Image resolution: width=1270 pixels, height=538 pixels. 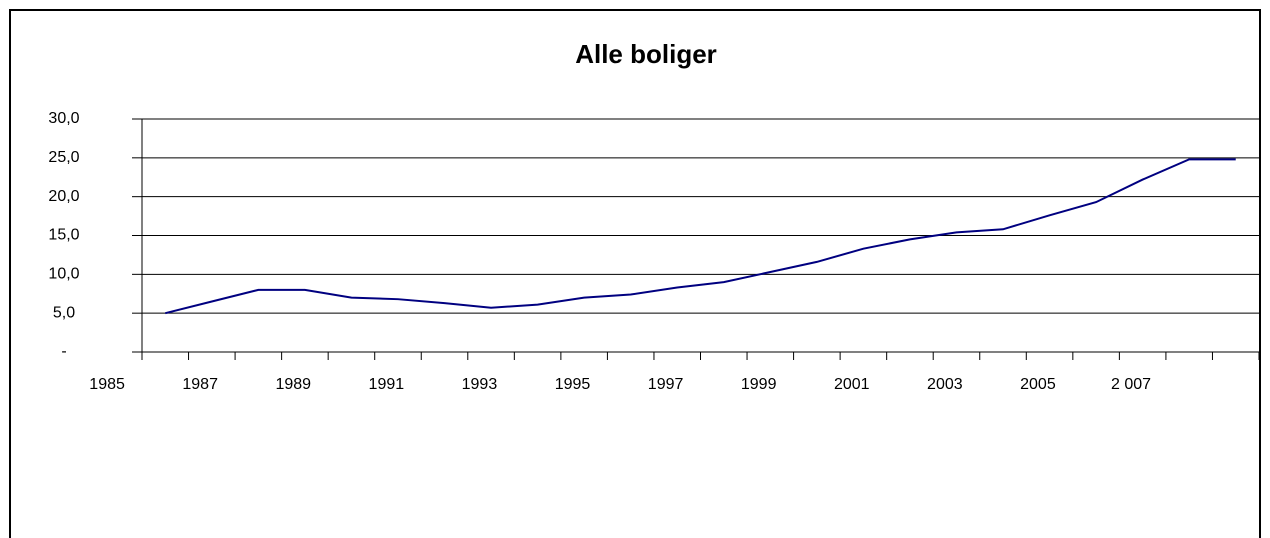 What do you see at coordinates (200, 384) in the screenshot?
I see `x-tick-label: 1987` at bounding box center [200, 384].